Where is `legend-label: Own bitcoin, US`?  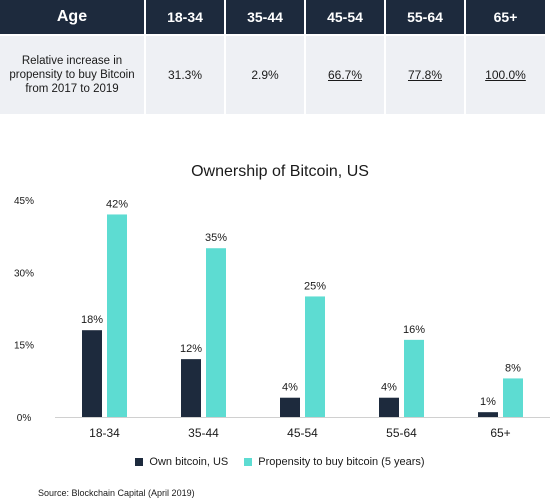
legend-label: Own bitcoin, US is located at coordinates (189, 462).